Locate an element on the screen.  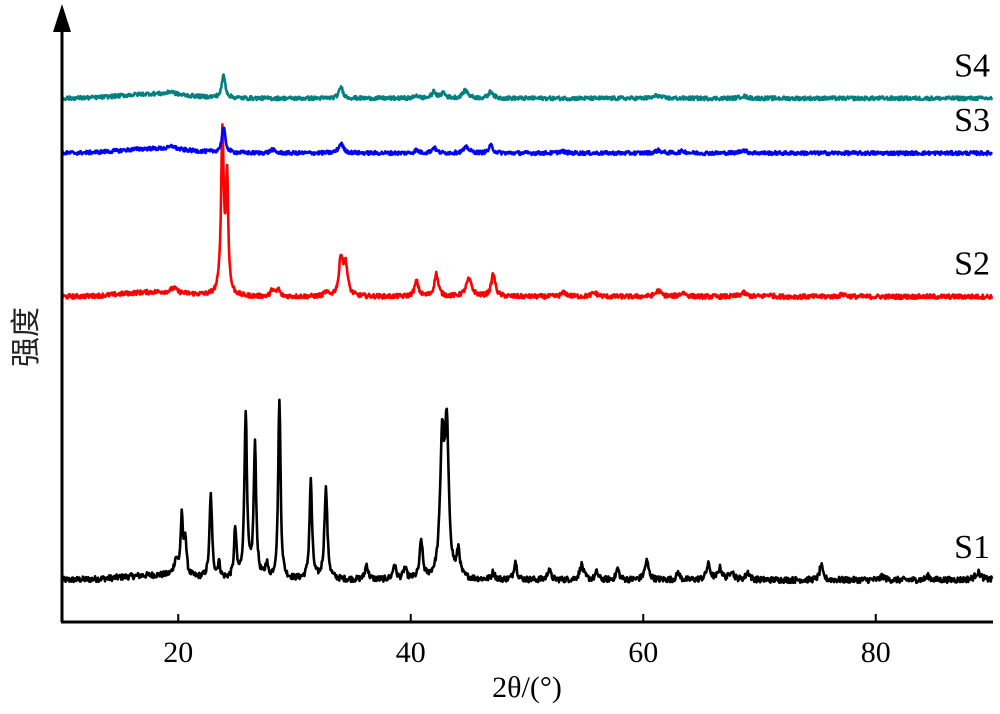
x-axis-ticks: 20 40 60 80 is located at coordinates (527, 641).